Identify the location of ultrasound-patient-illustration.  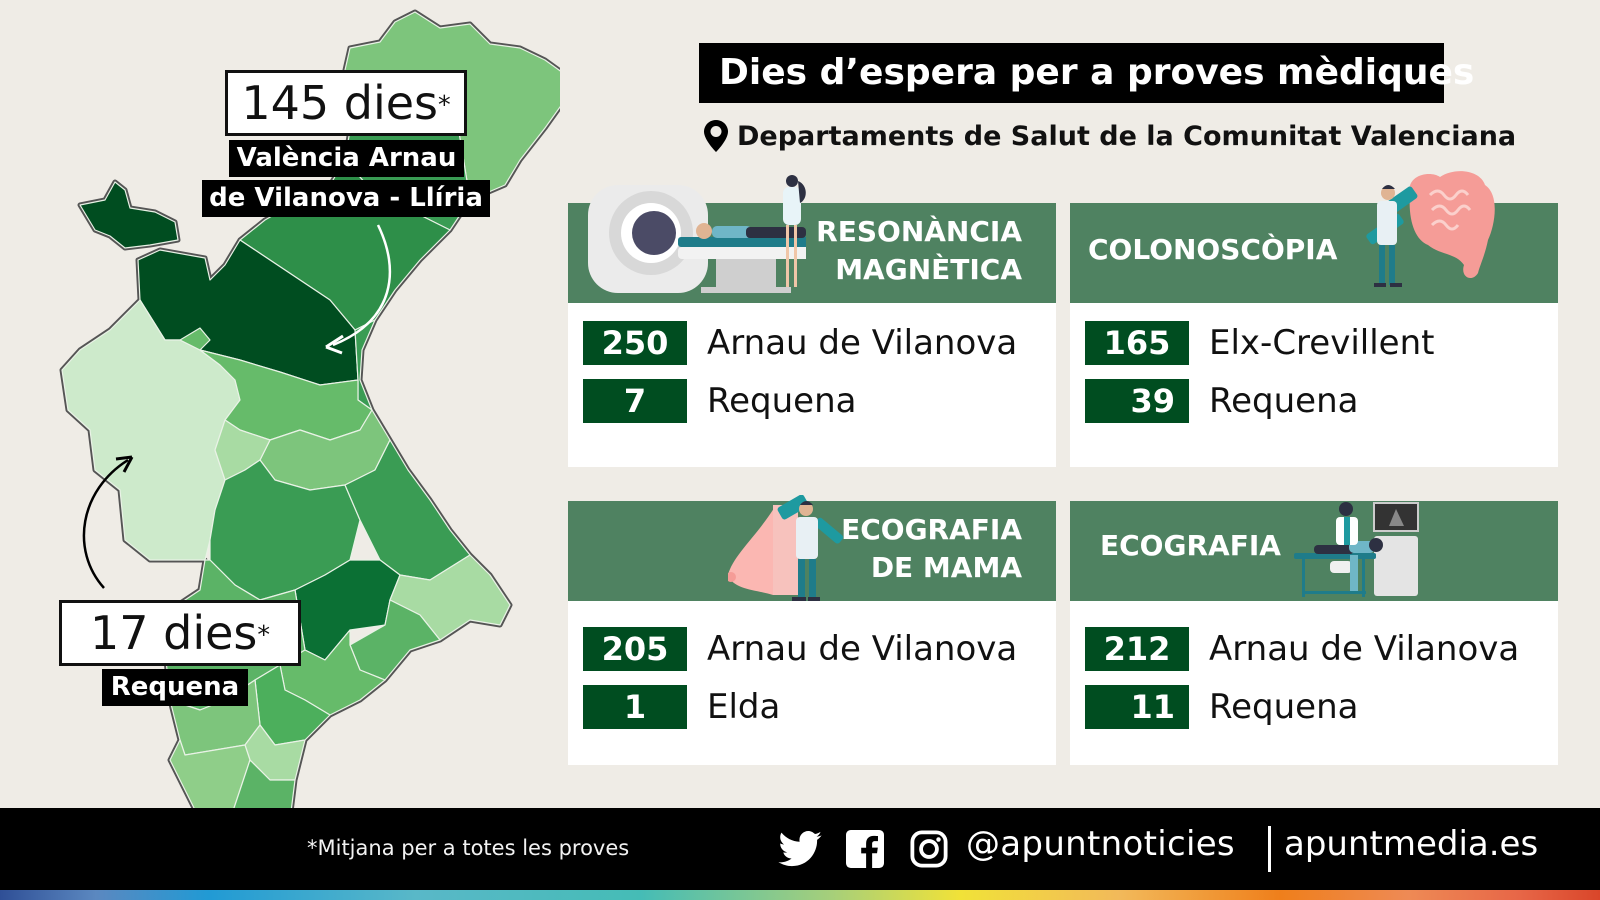
(1356, 549).